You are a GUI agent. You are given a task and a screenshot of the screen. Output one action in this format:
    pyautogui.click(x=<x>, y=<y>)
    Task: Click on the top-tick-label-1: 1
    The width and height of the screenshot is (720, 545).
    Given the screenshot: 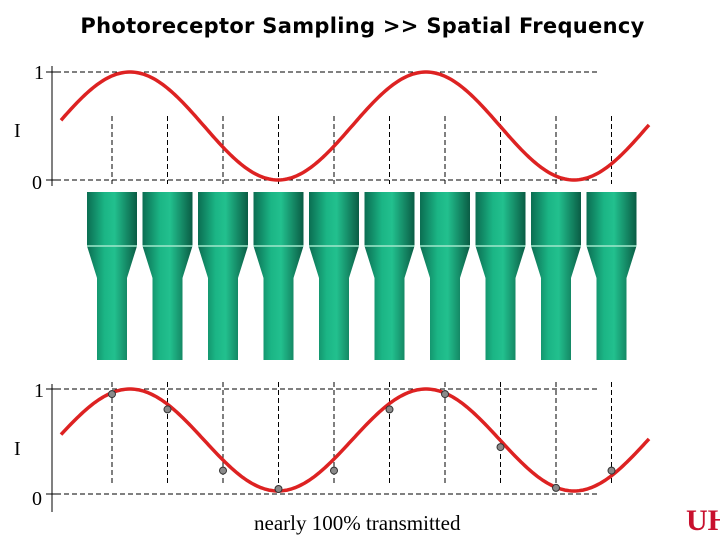 What is the action you would take?
    pyautogui.click(x=39, y=73)
    